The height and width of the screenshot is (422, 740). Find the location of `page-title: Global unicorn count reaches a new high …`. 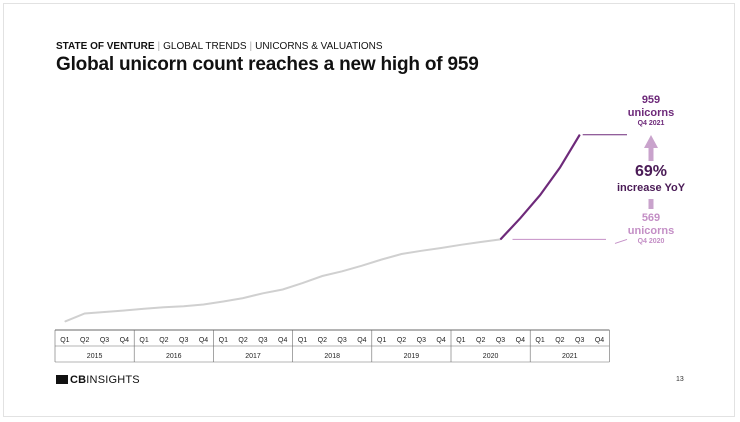

page-title: Global unicorn count reaches a new high … is located at coordinates (267, 64).